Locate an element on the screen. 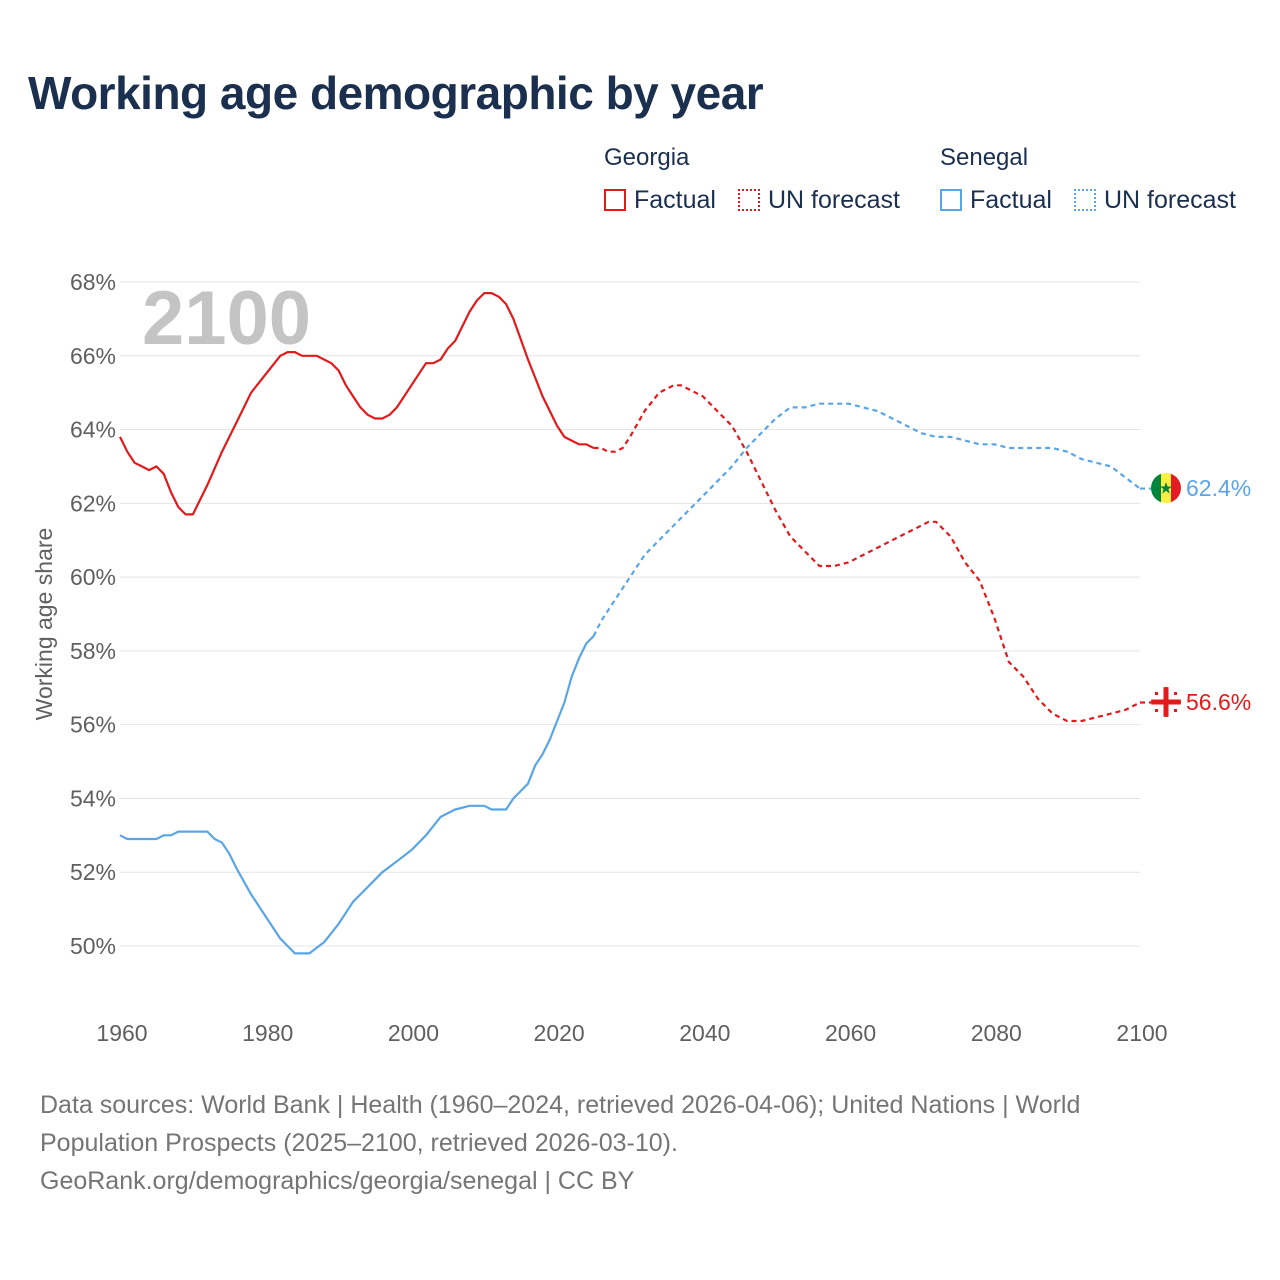  legend-senegal-forecast: UN forecast is located at coordinates (1155, 200).